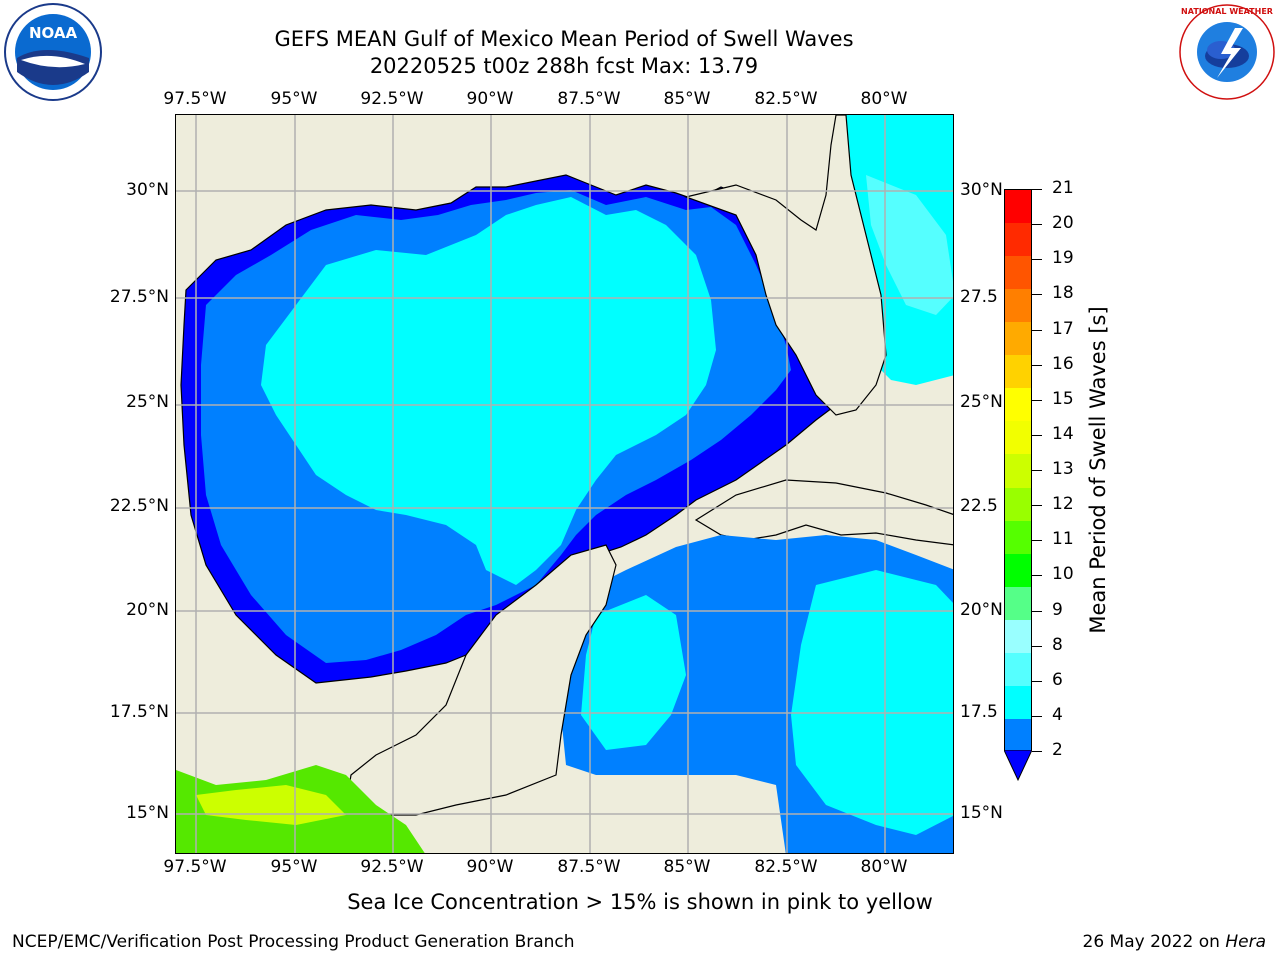 The image size is (1280, 960). What do you see at coordinates (1098, 470) in the screenshot?
I see `colorbar-label: Mean Period of Swell Waves [s]` at bounding box center [1098, 470].